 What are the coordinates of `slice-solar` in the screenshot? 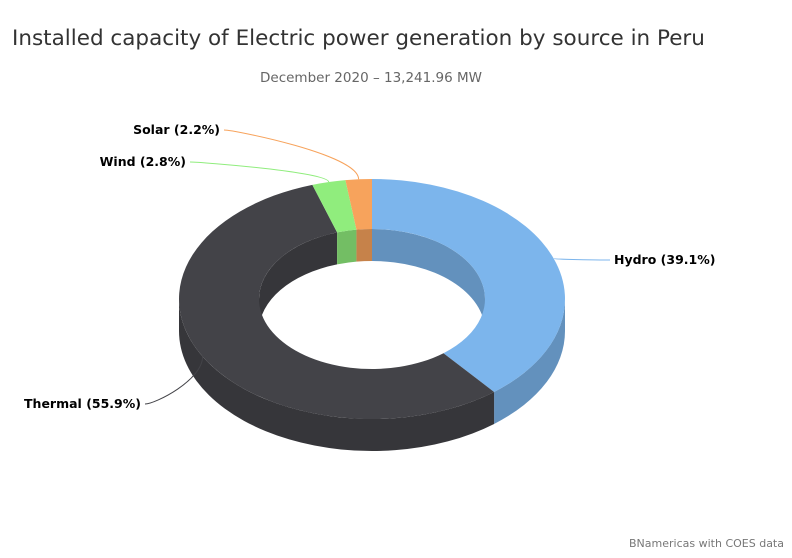 It's located at (358, 204).